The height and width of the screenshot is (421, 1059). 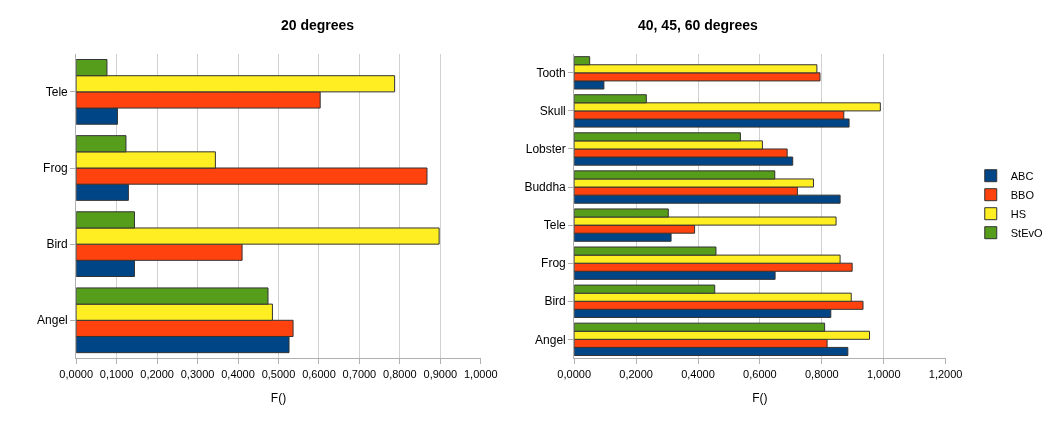 I want to click on legend-label: HS, so click(x=1018, y=213).